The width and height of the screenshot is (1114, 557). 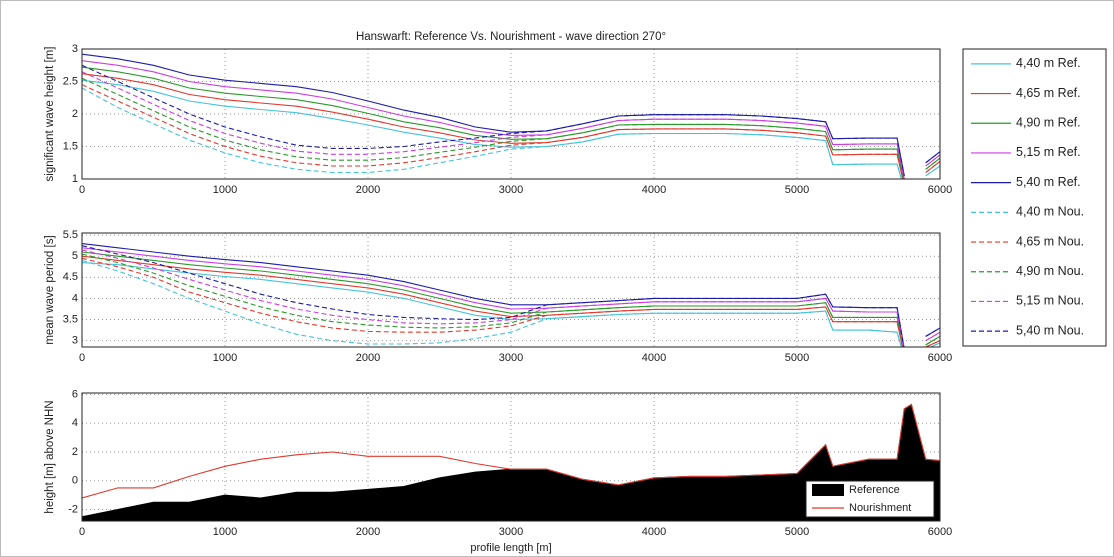 What do you see at coordinates (1048, 182) in the screenshot?
I see `legend-label: 5,40 m Ref.` at bounding box center [1048, 182].